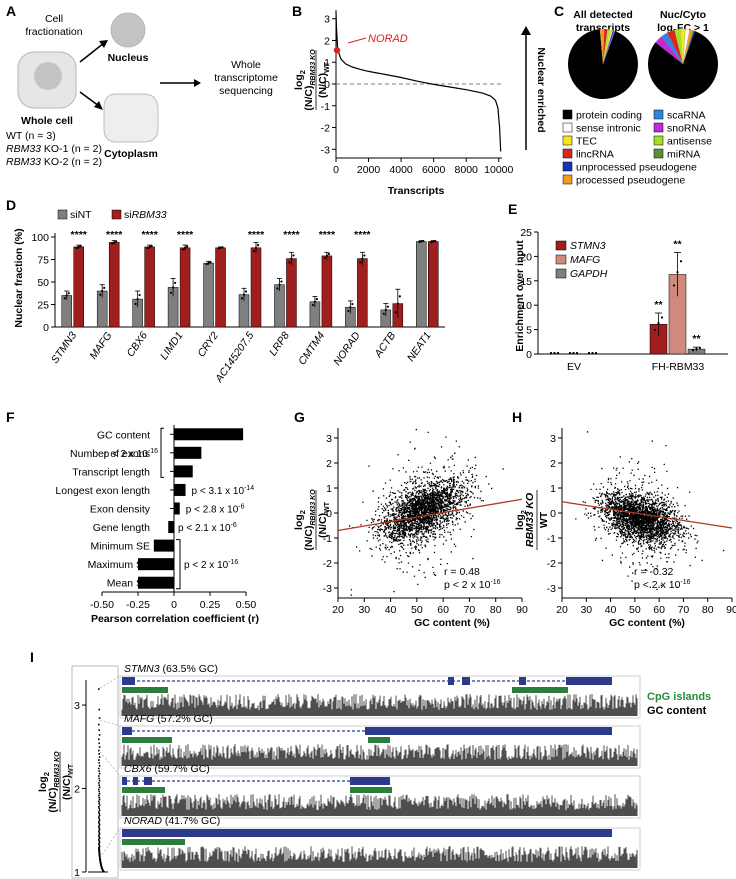  Describe the element at coordinates (689, 142) in the screenshot. I see `c-legend-label: antisense` at that location.